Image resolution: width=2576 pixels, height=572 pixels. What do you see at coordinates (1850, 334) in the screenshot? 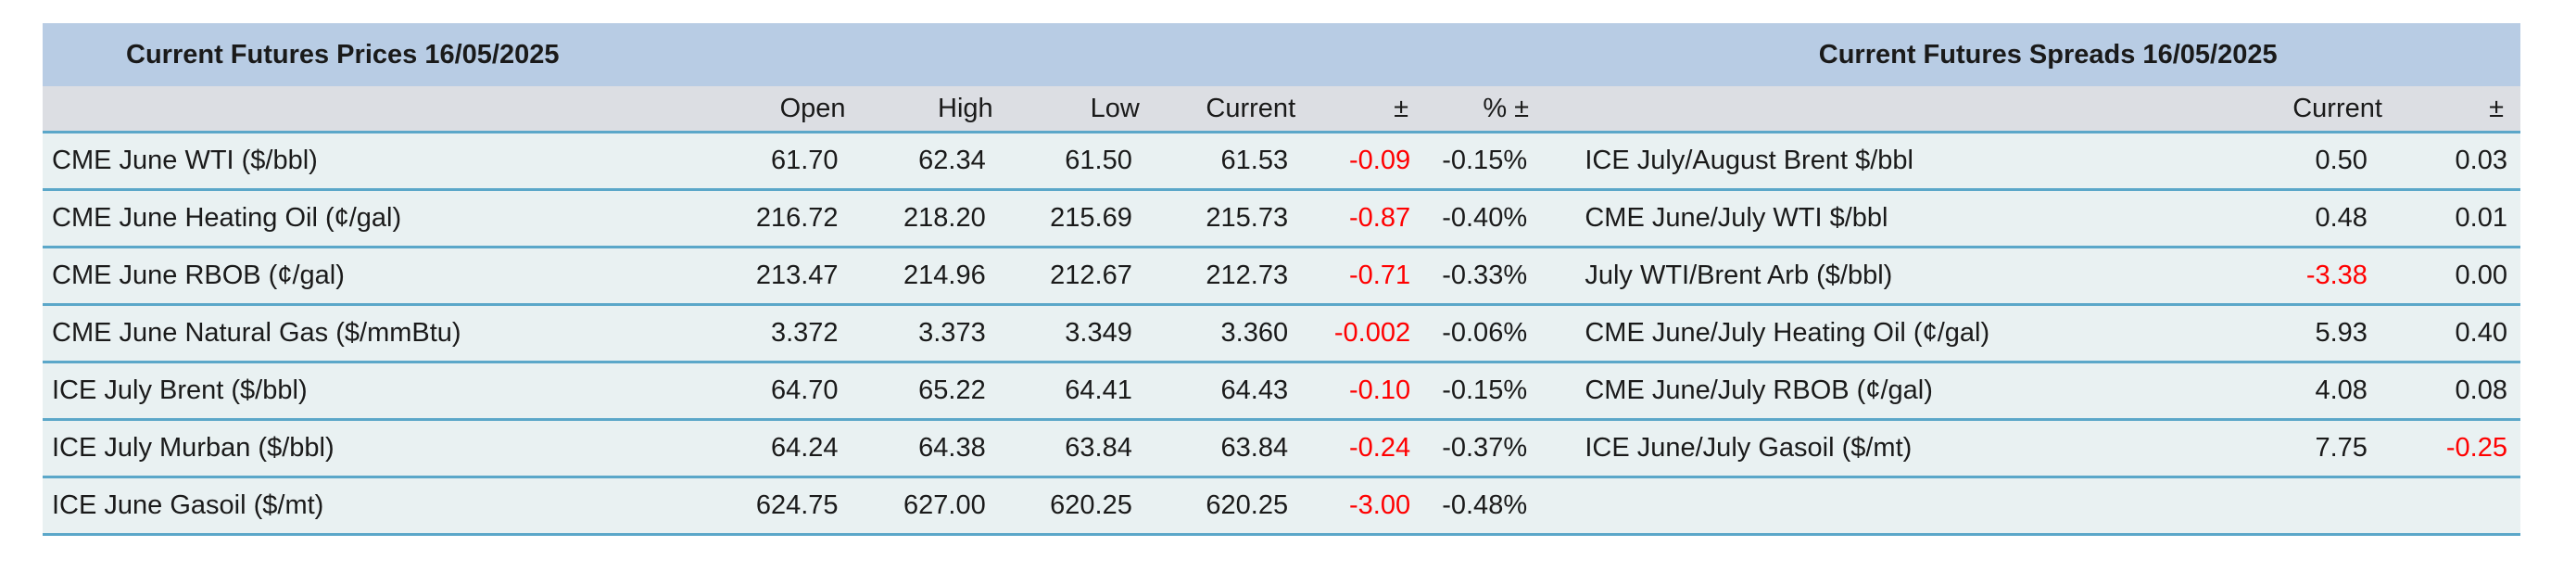
I see `spread-name: CME June/July Heating Oil (¢/gal)` at bounding box center [1850, 334].